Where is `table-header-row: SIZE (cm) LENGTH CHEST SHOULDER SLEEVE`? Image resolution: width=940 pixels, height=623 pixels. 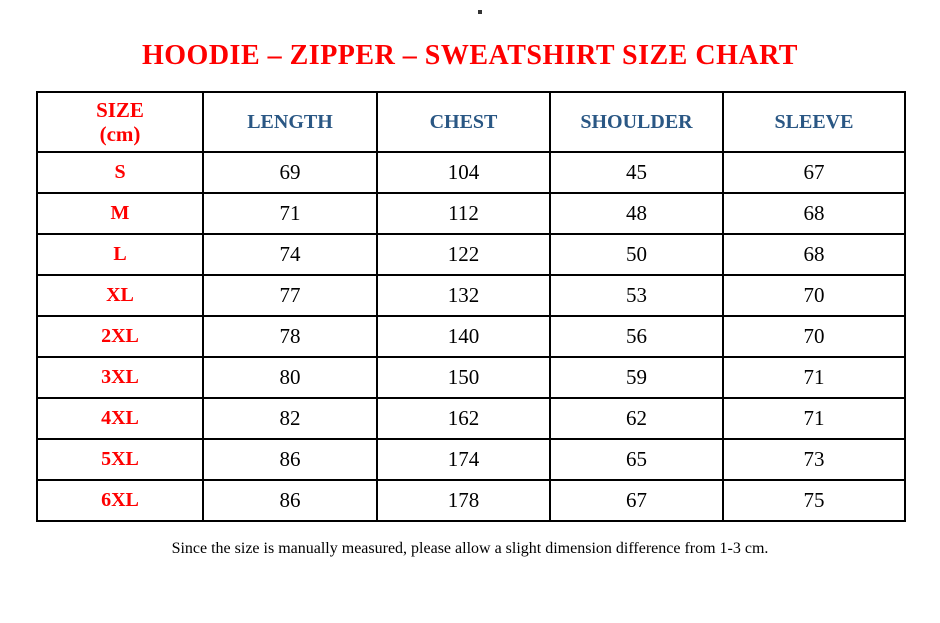 table-header-row: SIZE (cm) LENGTH CHEST SHOULDER SLEEVE is located at coordinates (471, 122).